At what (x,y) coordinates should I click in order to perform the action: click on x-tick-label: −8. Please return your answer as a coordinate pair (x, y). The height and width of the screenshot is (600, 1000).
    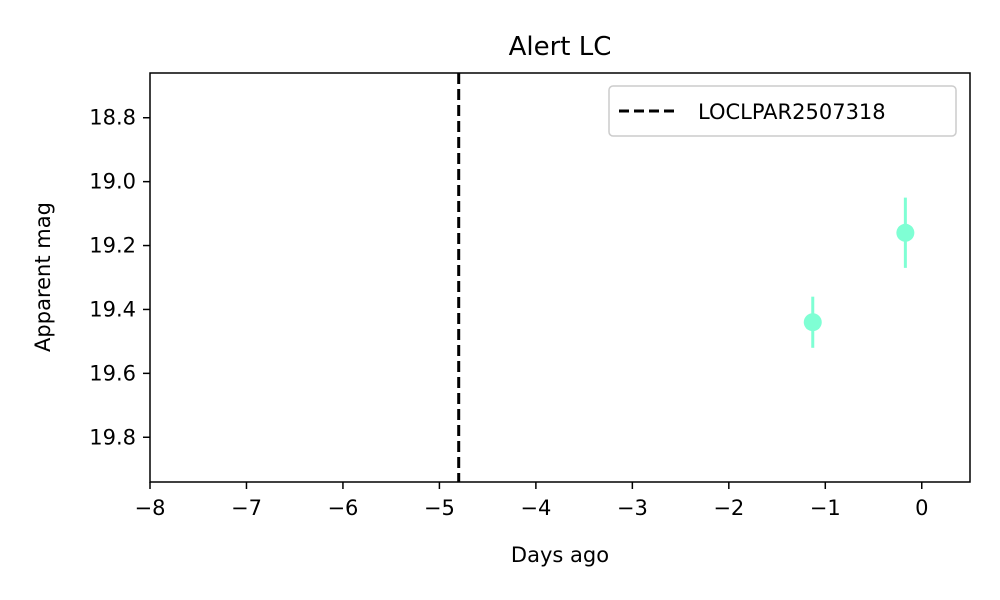
    Looking at the image, I should click on (150, 508).